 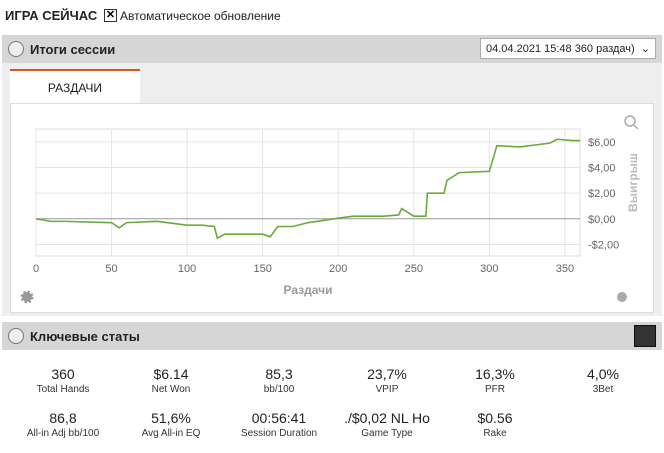 What do you see at coordinates (36, 269) in the screenshot?
I see `x-tick-label: 0` at bounding box center [36, 269].